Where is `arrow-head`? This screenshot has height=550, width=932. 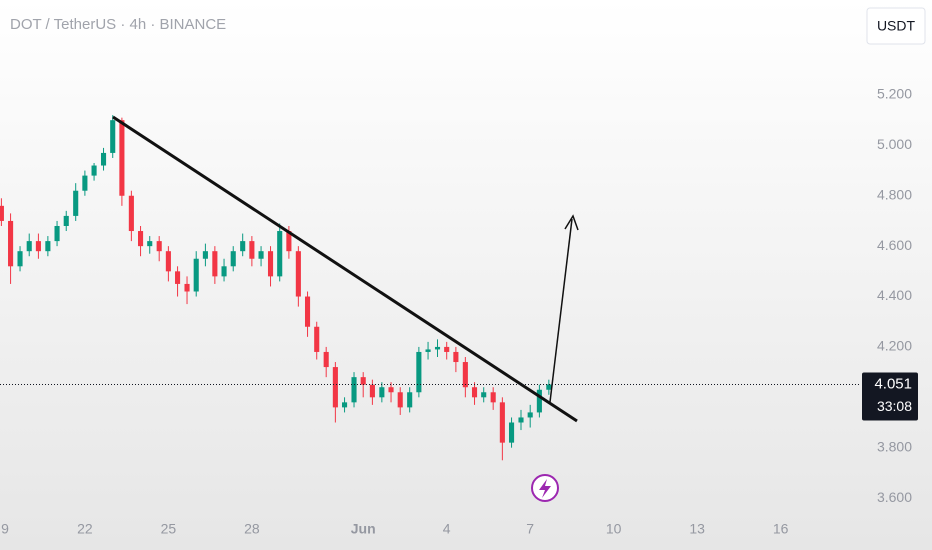 arrow-head is located at coordinates (571, 222).